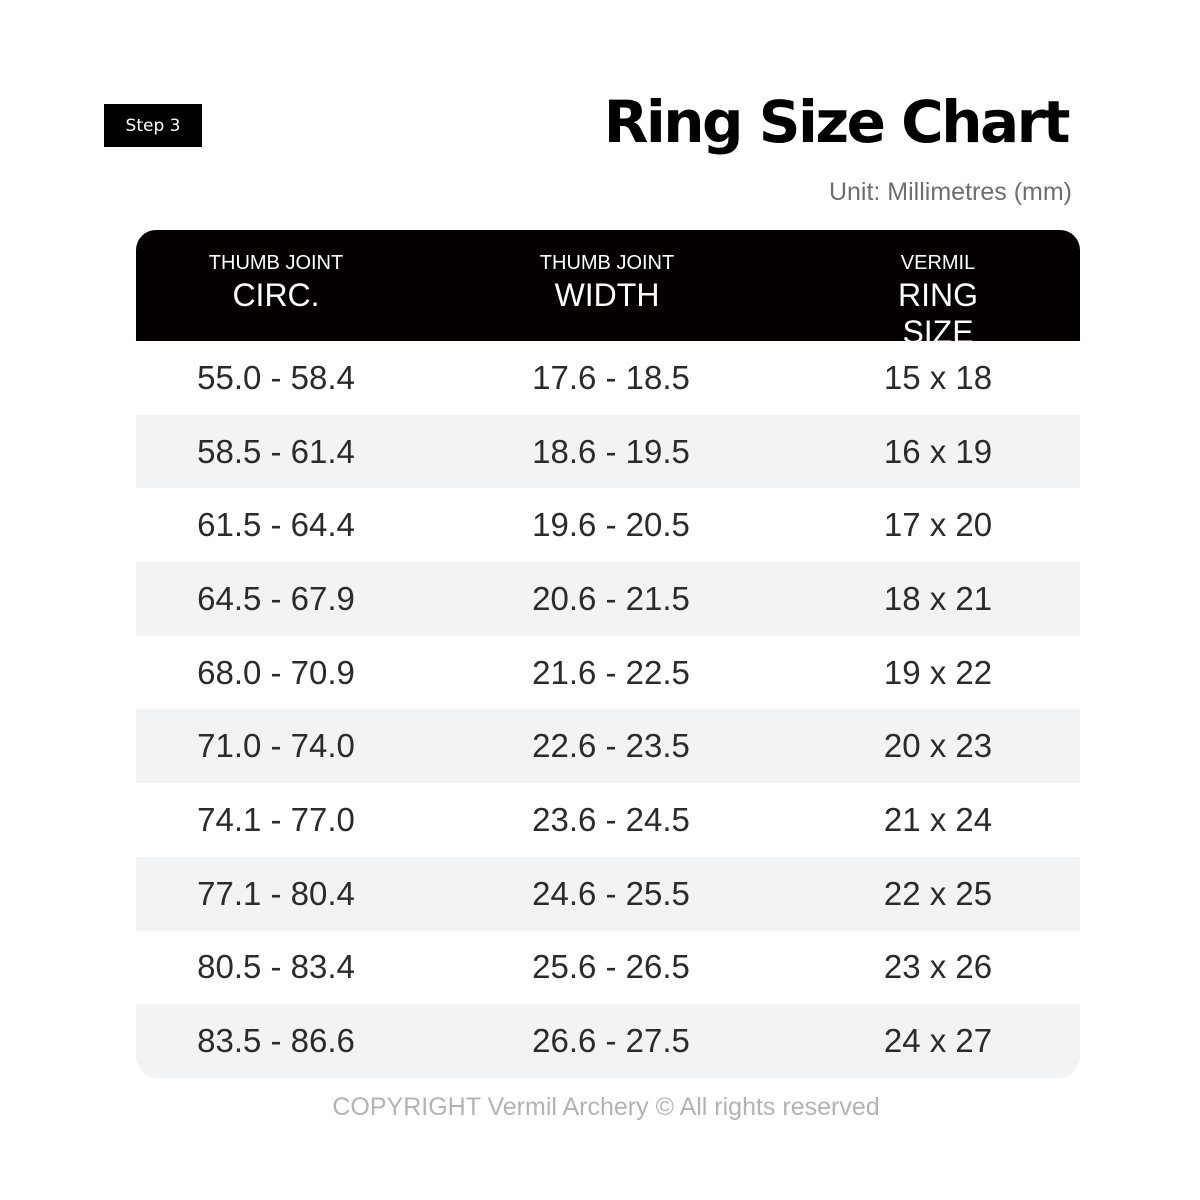 Image resolution: width=1200 pixels, height=1200 pixels. Describe the element at coordinates (276, 1041) in the screenshot. I see `cell-circ: 83.5 - 86.6` at that location.